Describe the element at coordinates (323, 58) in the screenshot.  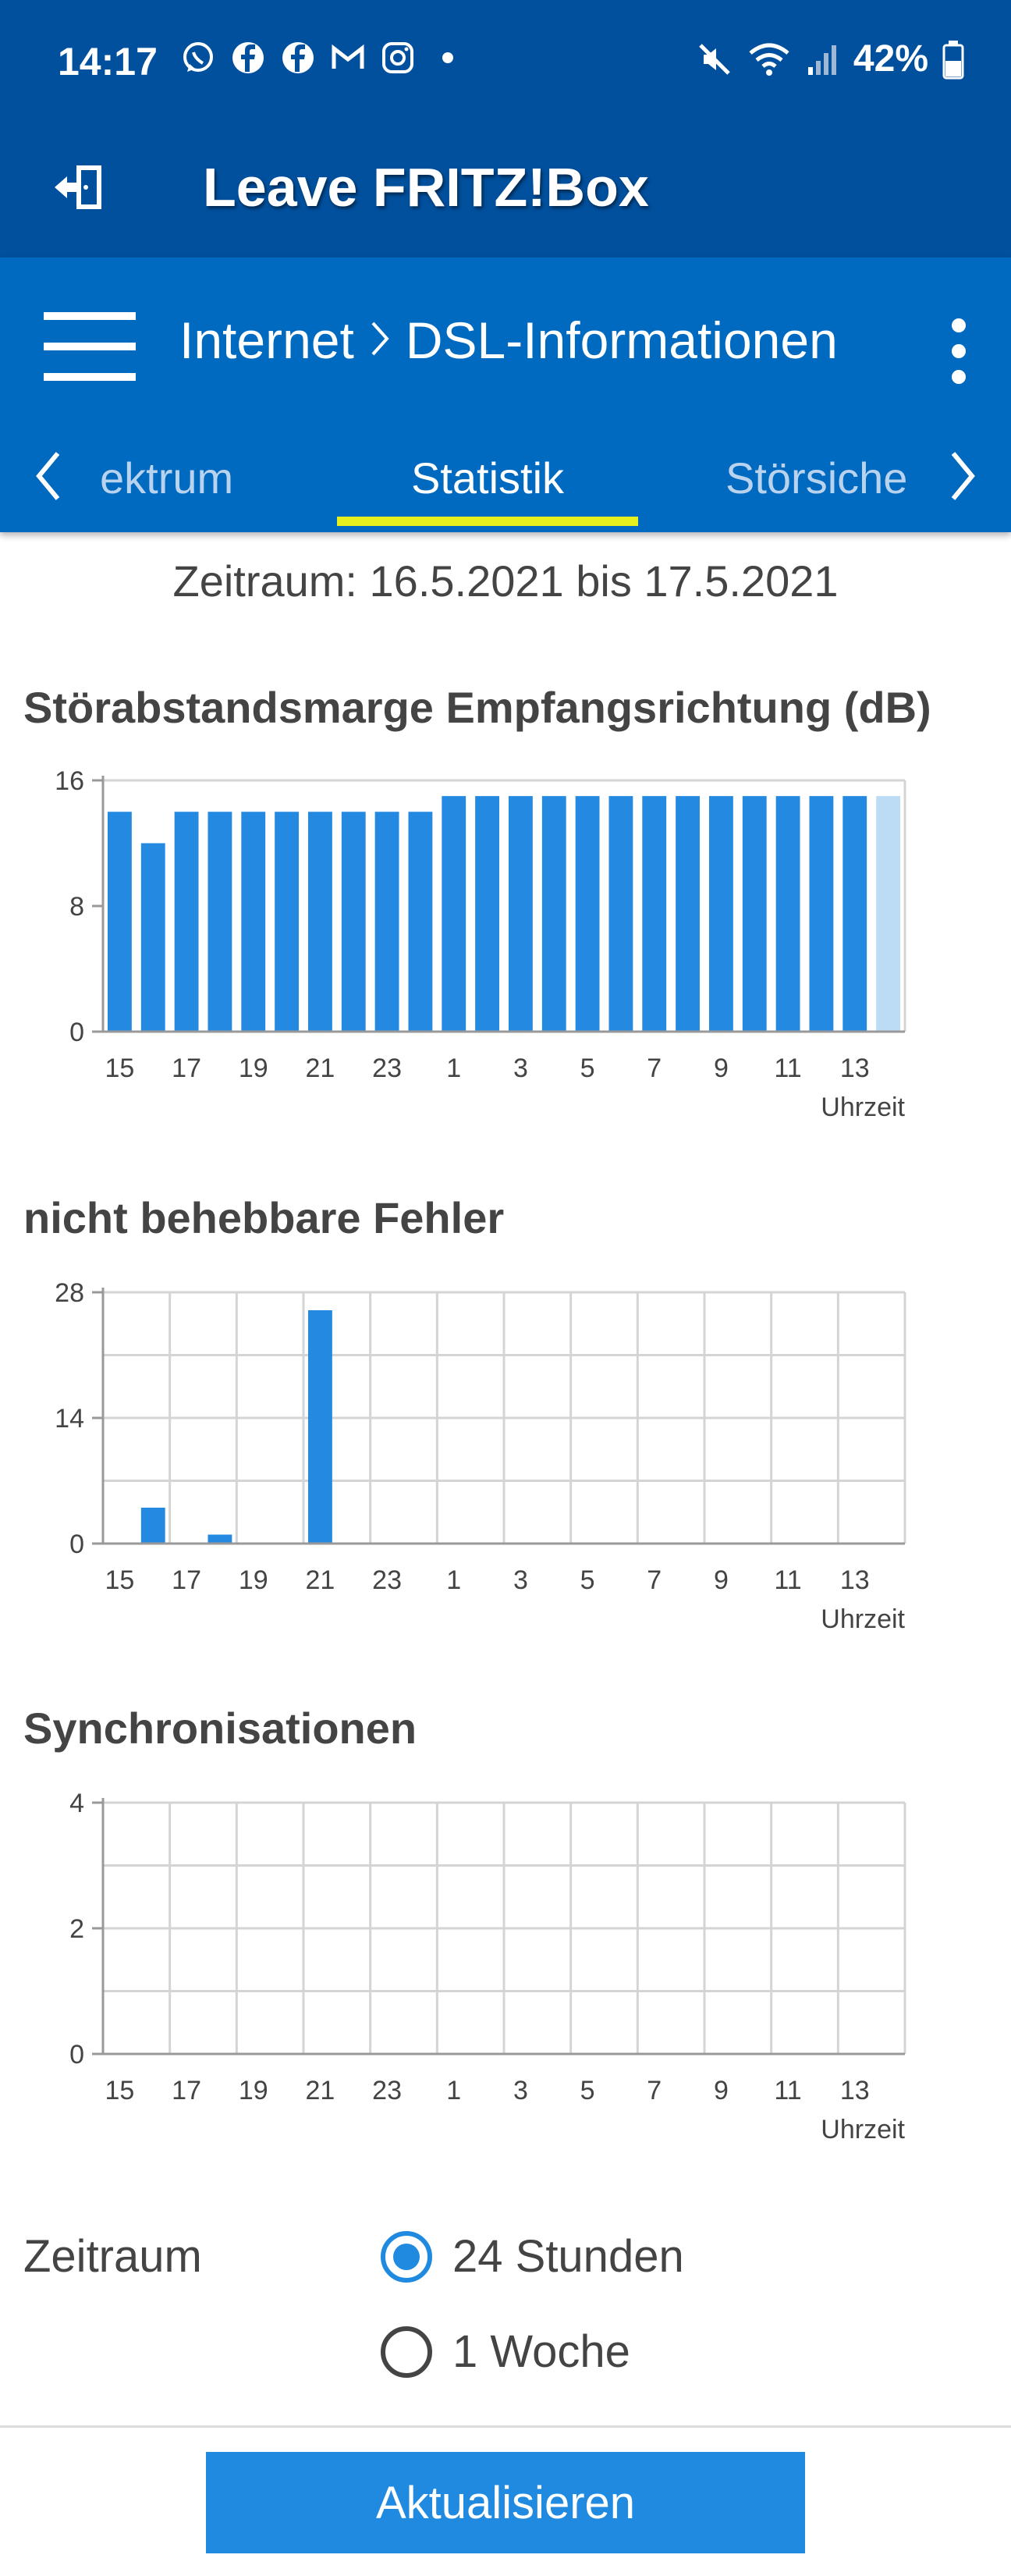
I see `notification-icons` at that location.